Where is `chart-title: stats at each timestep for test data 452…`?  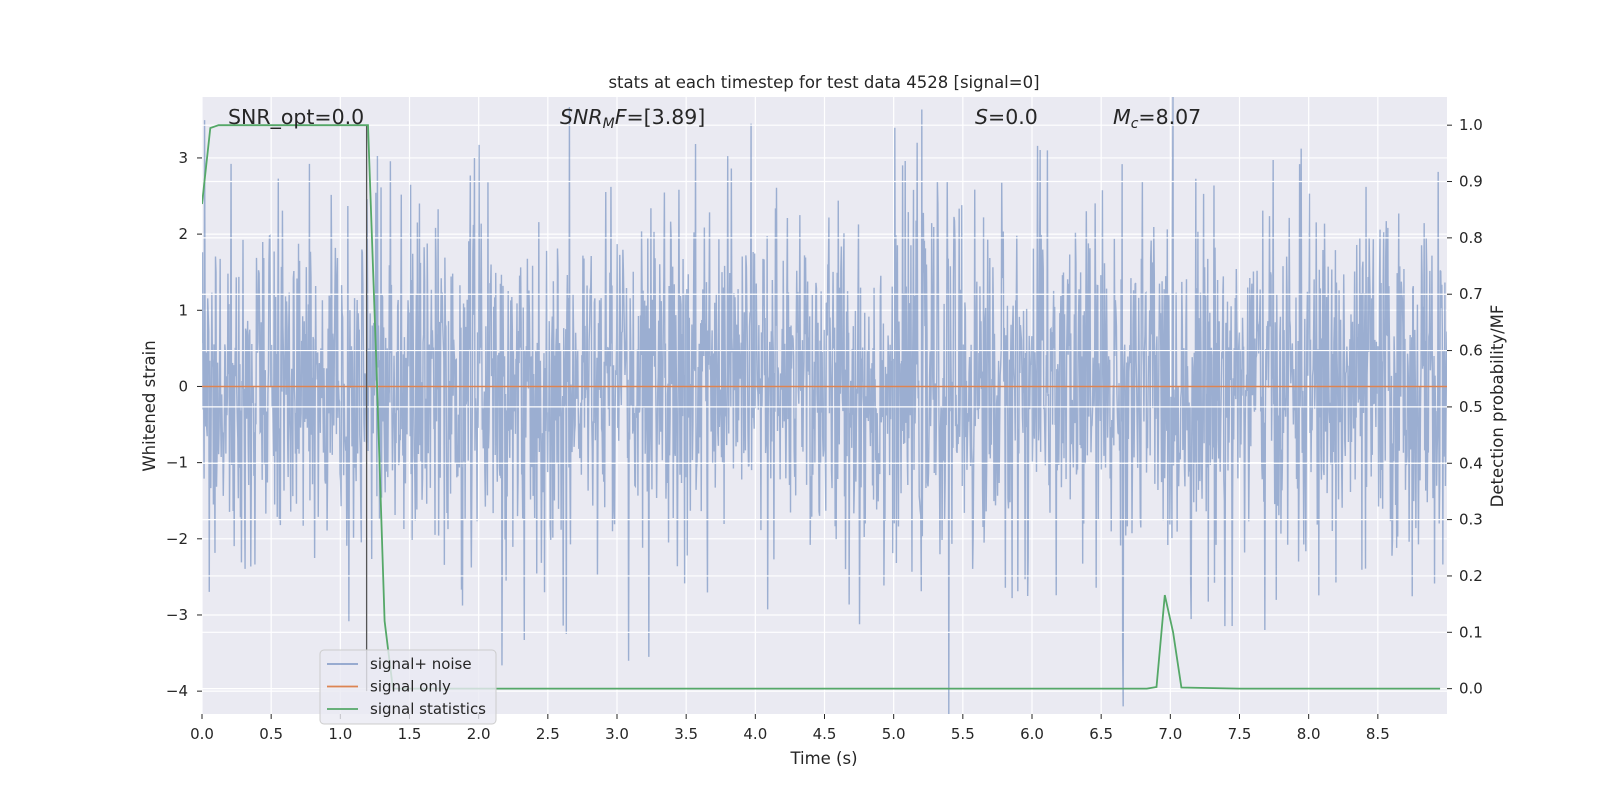
chart-title: stats at each timestep for test data 452… is located at coordinates (823, 82).